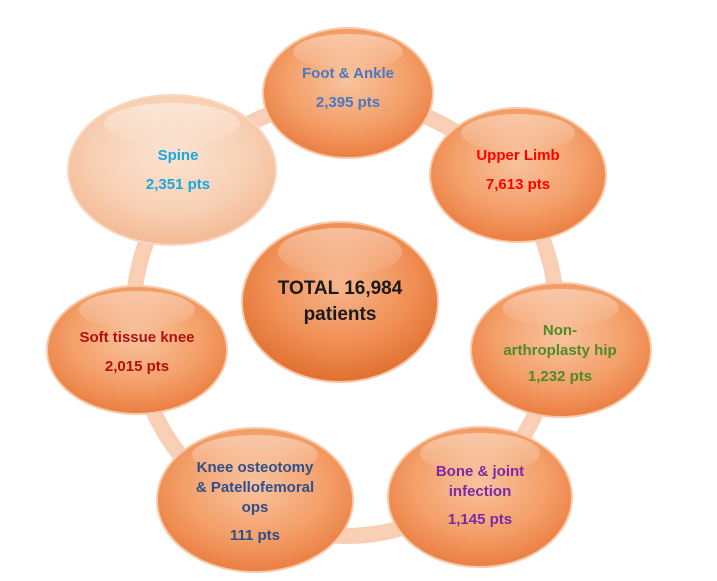 The height and width of the screenshot is (581, 717). What do you see at coordinates (480, 491) in the screenshot?
I see `node-name-line2: infection` at bounding box center [480, 491].